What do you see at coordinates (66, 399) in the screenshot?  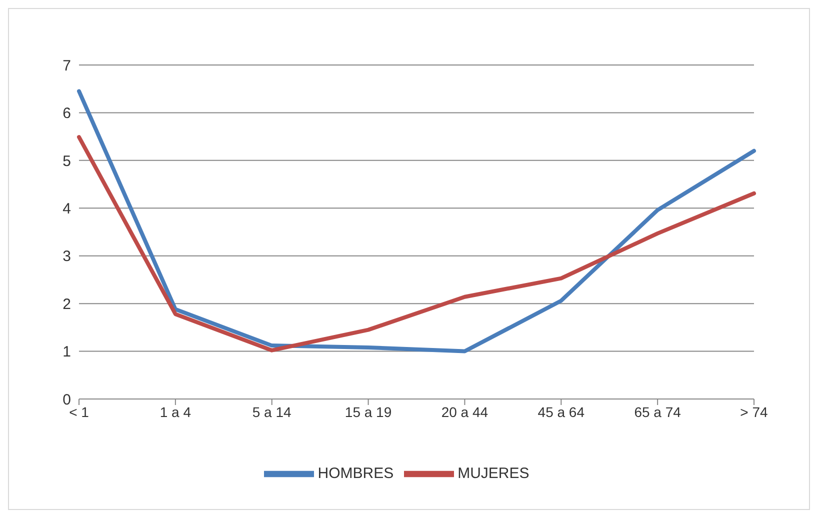 I see `y-tick-label: 0` at bounding box center [66, 399].